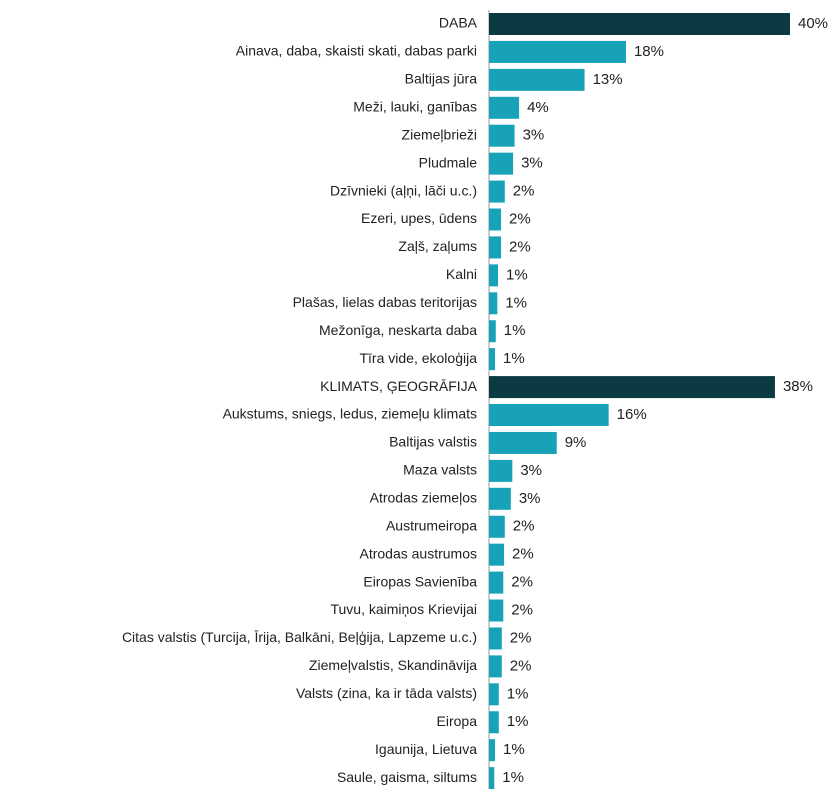 The image size is (838, 789). Describe the element at coordinates (458, 23) in the screenshot. I see `category-label: DABA` at that location.